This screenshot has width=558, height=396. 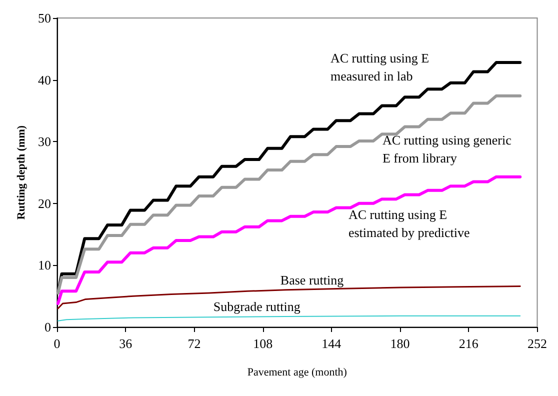 What do you see at coordinates (312, 280) in the screenshot?
I see `series-label: Base rutting` at bounding box center [312, 280].